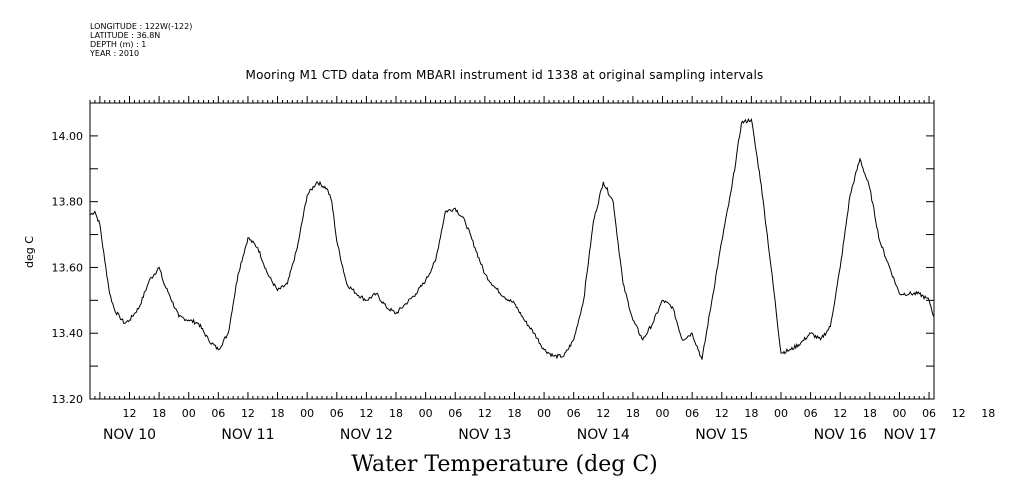 The width and height of the screenshot is (1009, 504). Describe the element at coordinates (115, 53) in the screenshot. I see `meta-year: YEAR : 2010` at that location.